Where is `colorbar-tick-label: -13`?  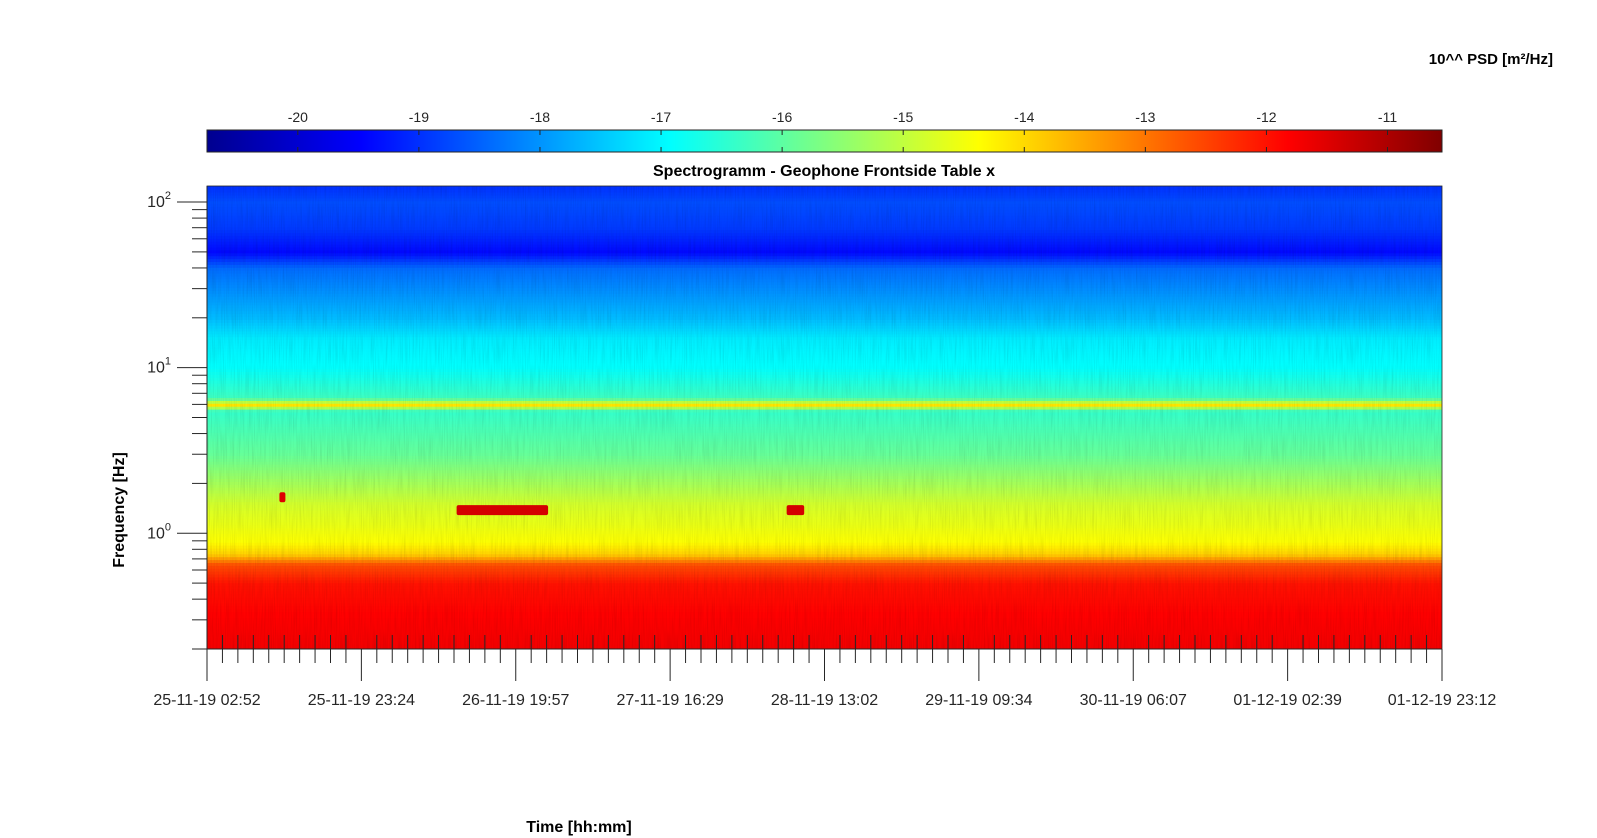 colorbar-tick-label: -13 is located at coordinates (1145, 117).